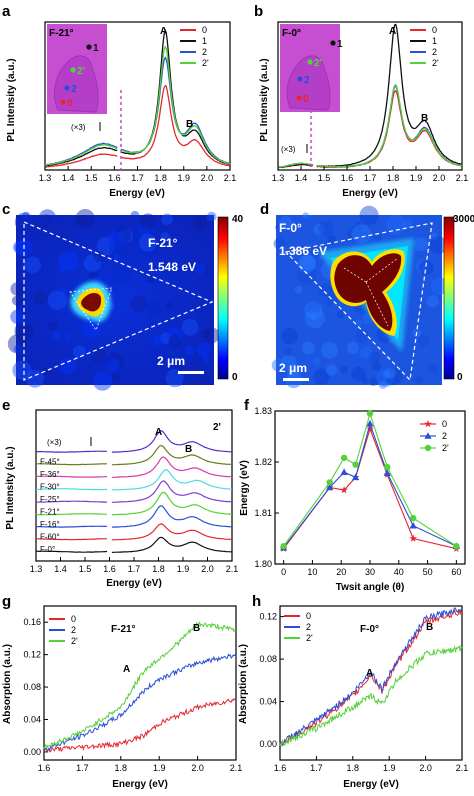  What do you see at coordinates (96, 48) in the screenshot?
I see `panel-a-inset-label-1: 1` at bounding box center [96, 48].